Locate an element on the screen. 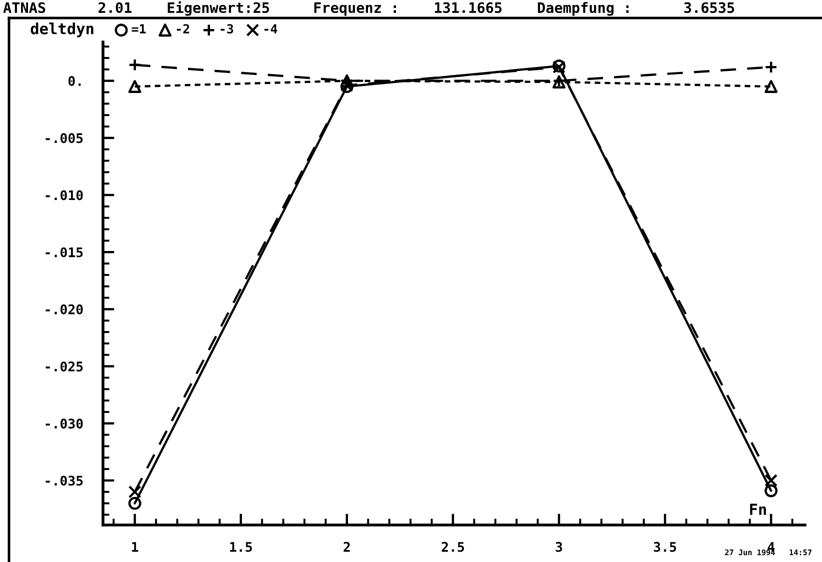 The height and width of the screenshot is (562, 822). legend-label: -2 is located at coordinates (183, 29).